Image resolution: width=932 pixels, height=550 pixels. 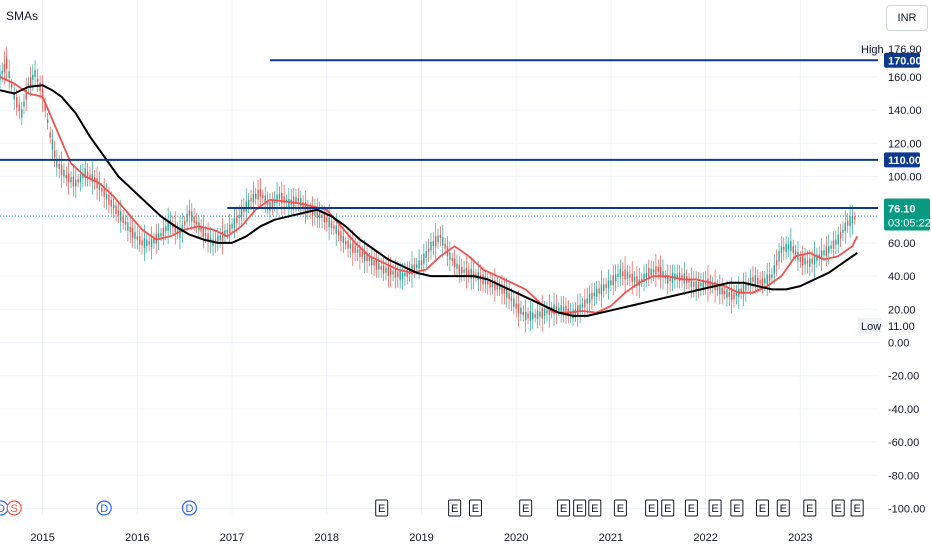 I want to click on currency-selector: INR, so click(x=907, y=18).